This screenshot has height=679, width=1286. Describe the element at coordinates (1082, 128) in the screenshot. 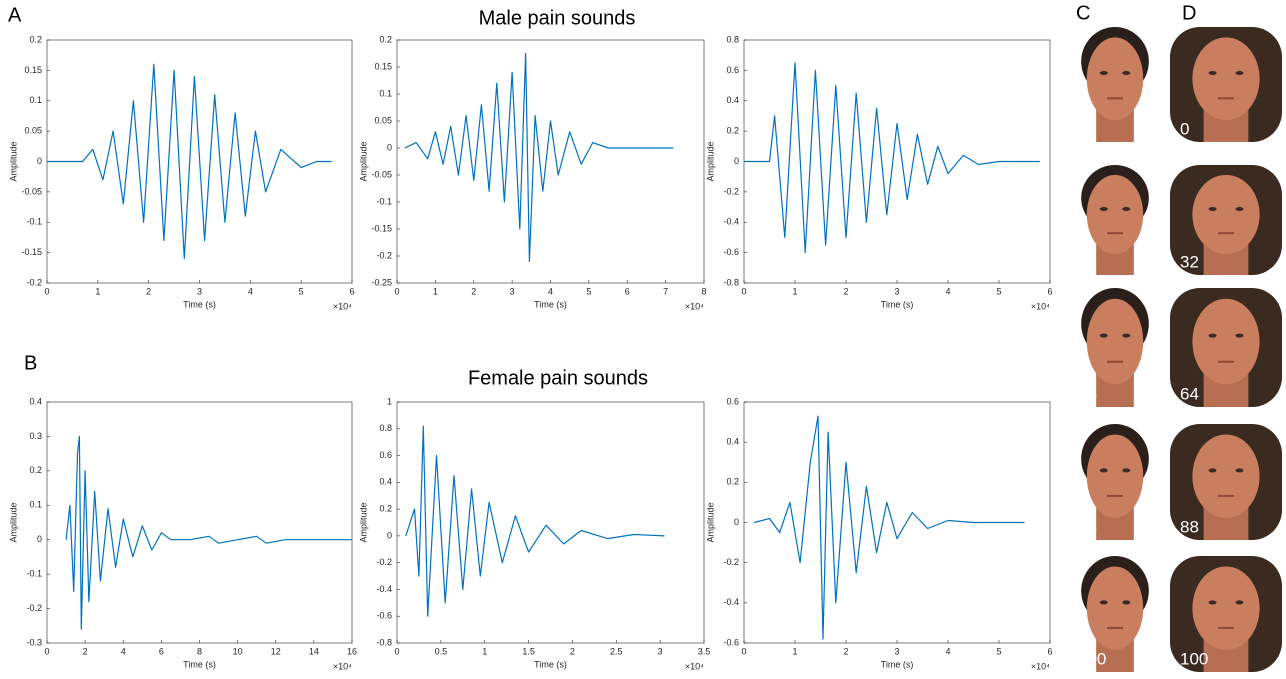

I see `face-level: 0` at that location.